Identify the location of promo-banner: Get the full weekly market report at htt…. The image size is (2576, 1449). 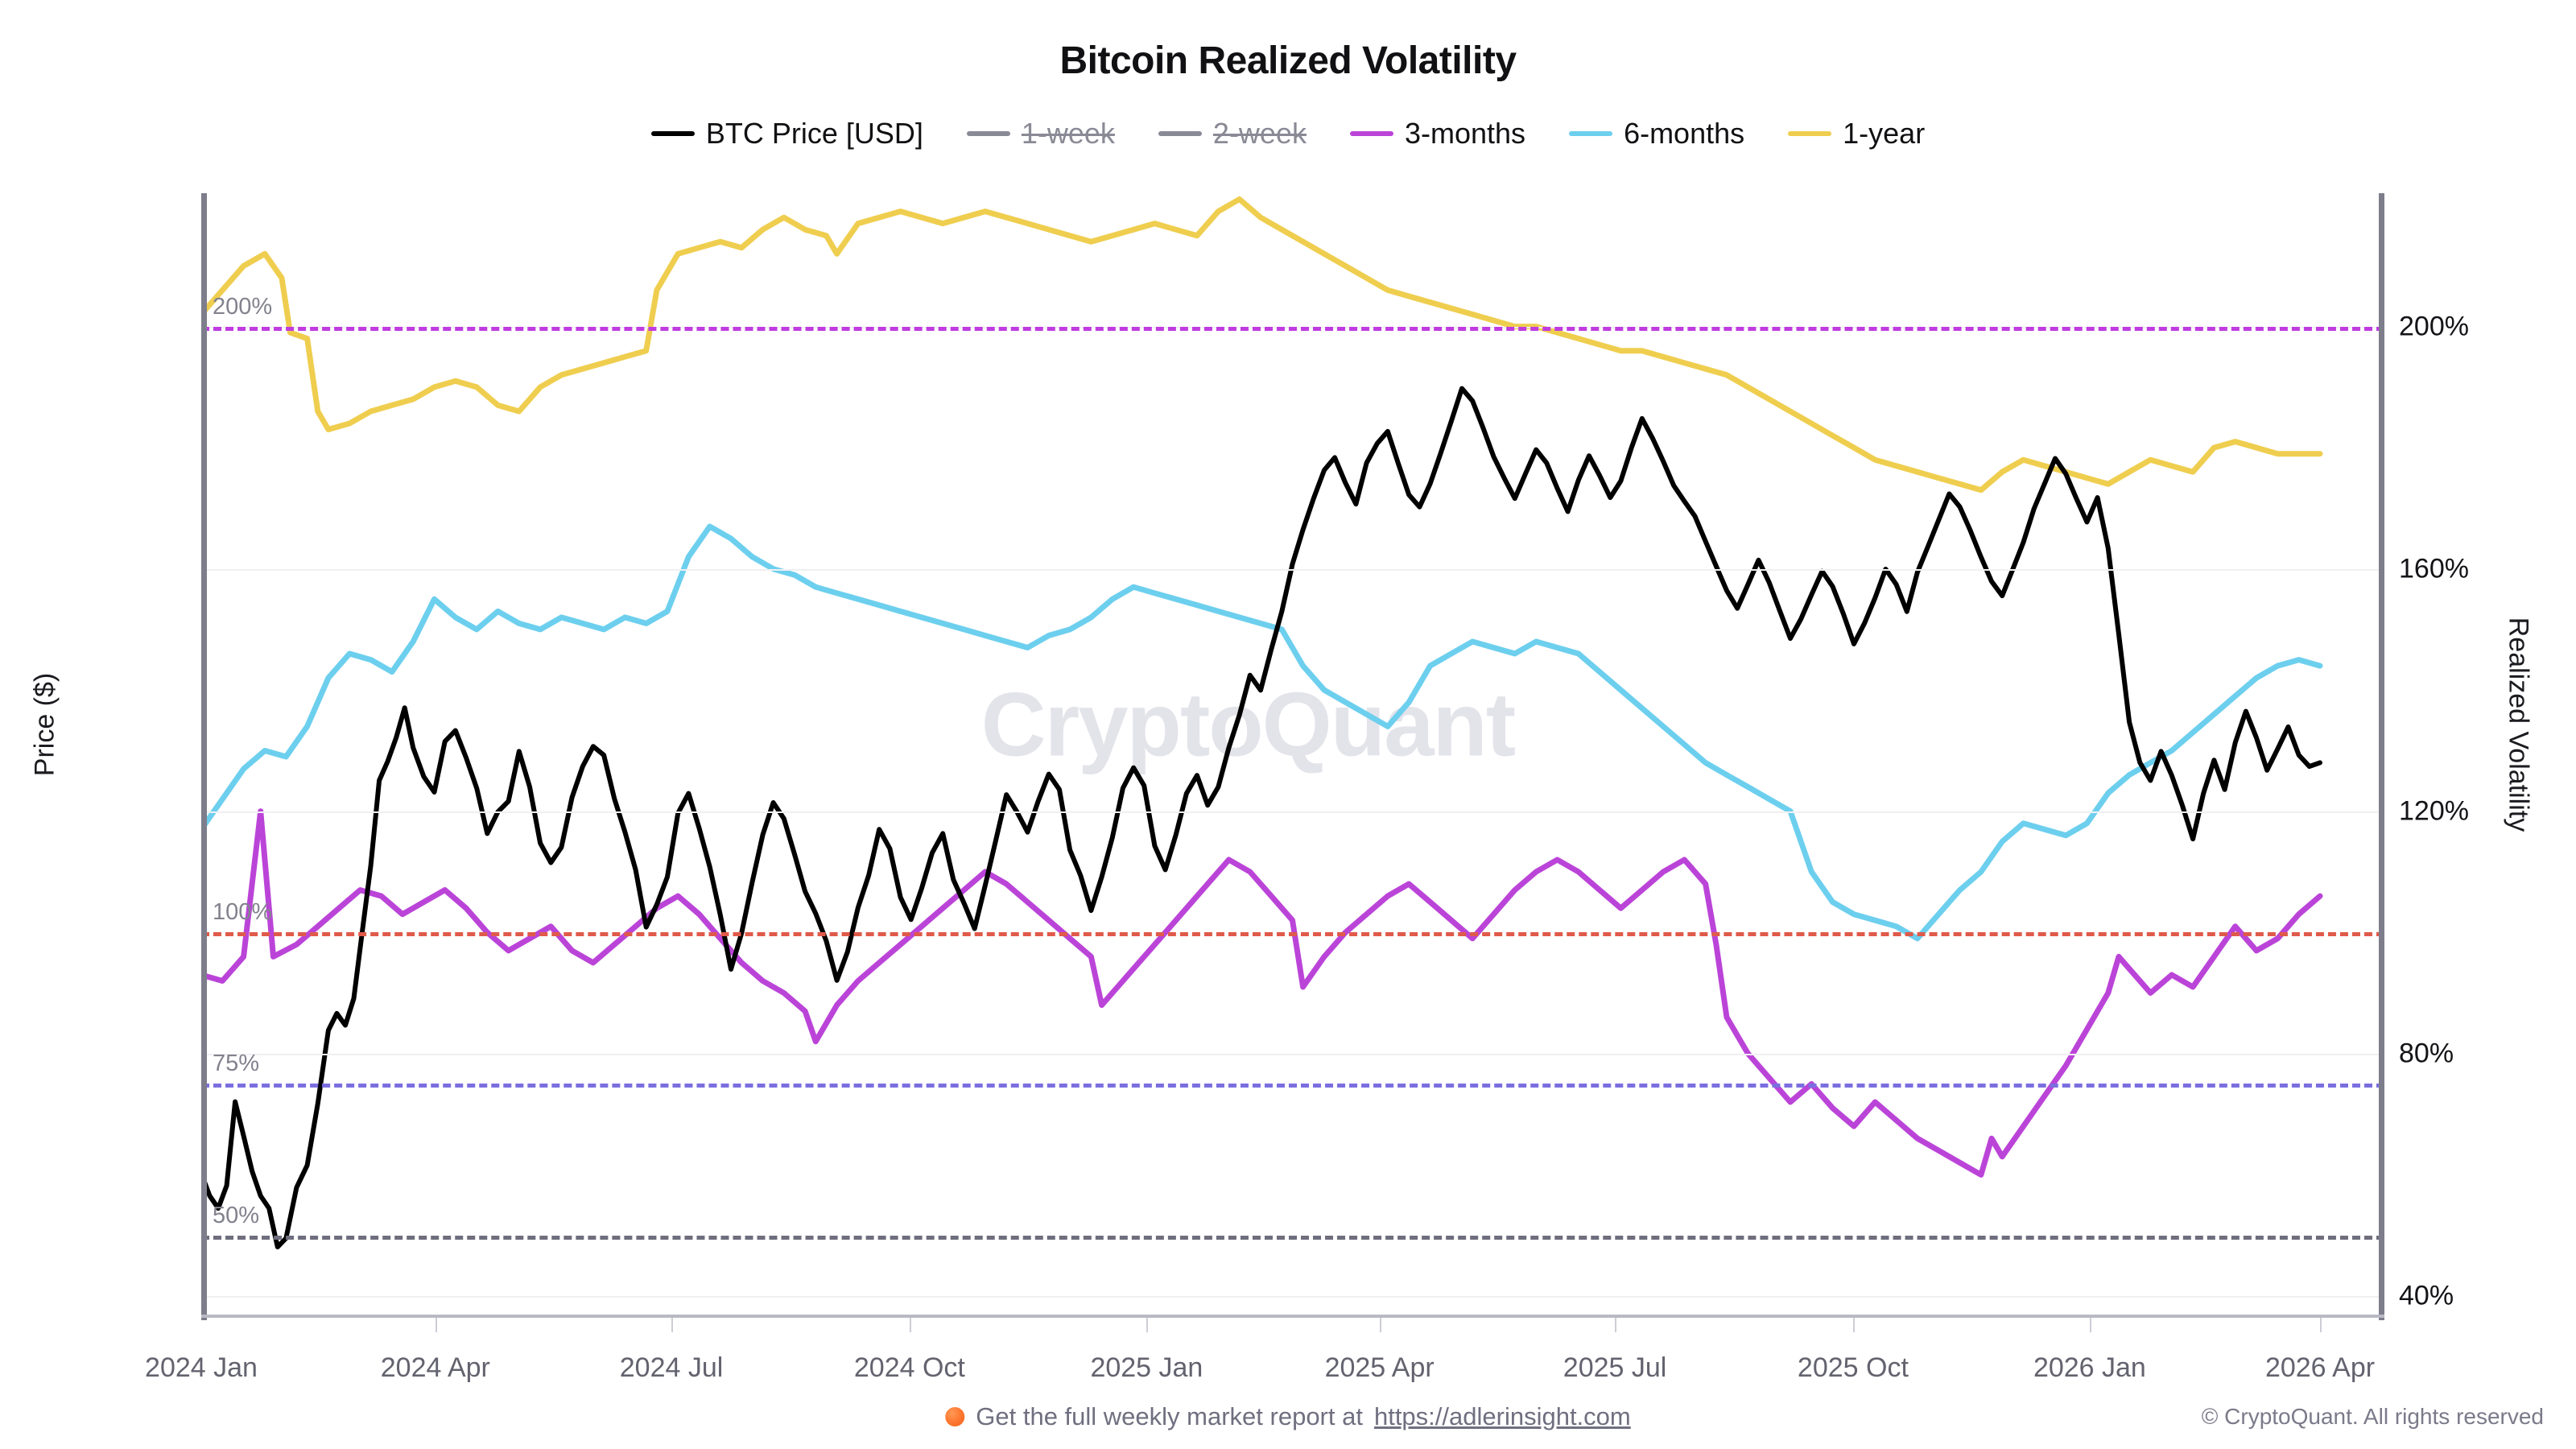
(1288, 1416).